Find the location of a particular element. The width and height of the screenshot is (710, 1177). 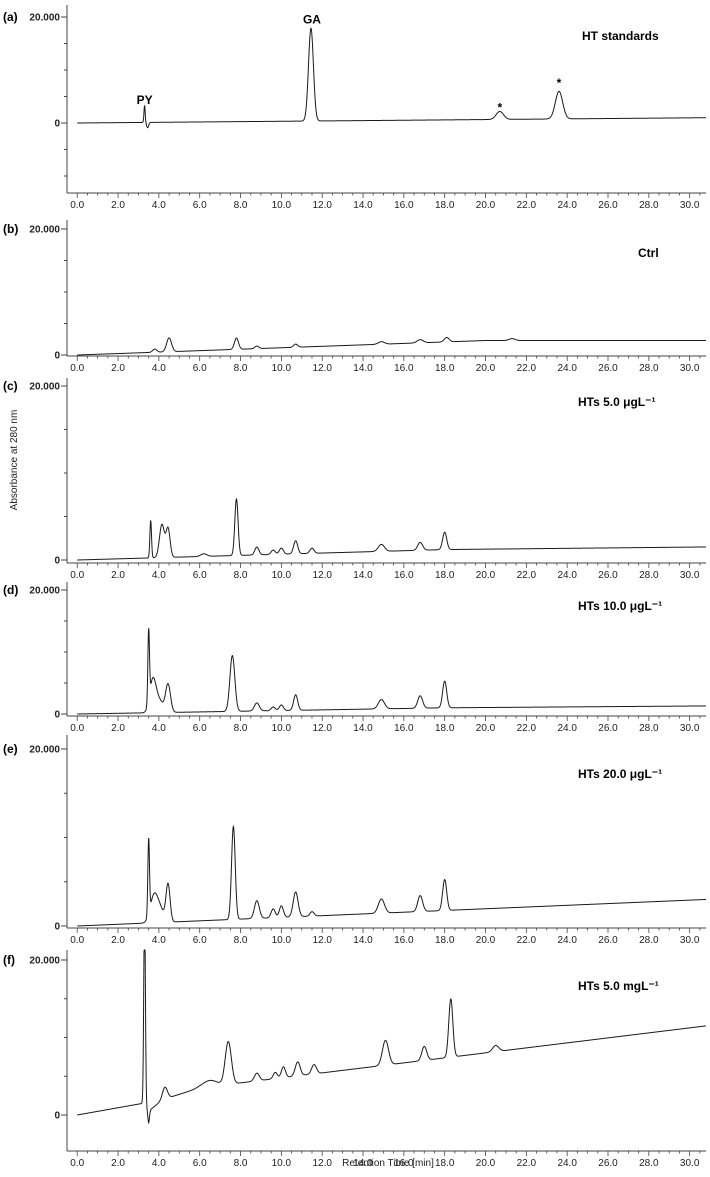

panel-title: HTs 20.0 μgL⁻¹ is located at coordinates (620, 774).